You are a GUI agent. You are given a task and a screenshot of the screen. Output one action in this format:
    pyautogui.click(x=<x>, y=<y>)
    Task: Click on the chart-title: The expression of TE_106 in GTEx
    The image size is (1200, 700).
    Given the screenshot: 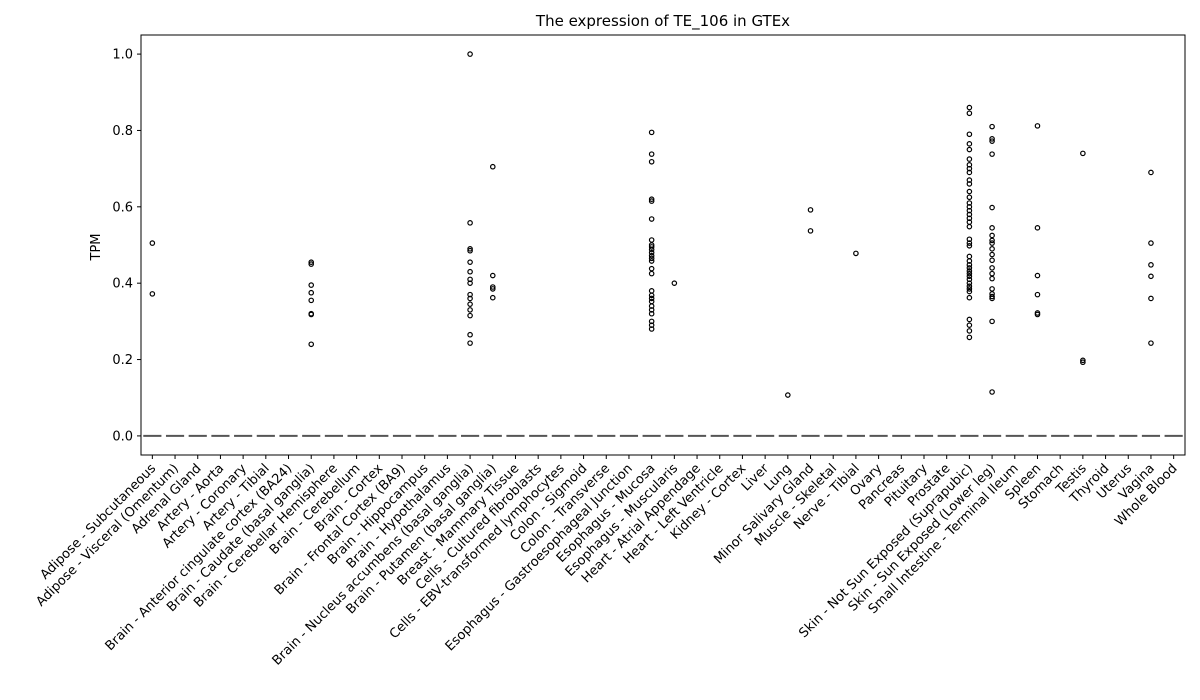 What is the action you would take?
    pyautogui.click(x=662, y=21)
    